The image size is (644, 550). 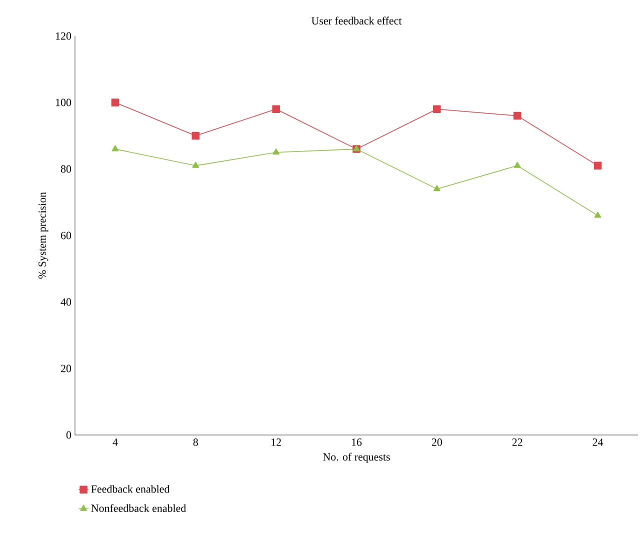 I want to click on x-tick-label: 4, so click(x=115, y=442).